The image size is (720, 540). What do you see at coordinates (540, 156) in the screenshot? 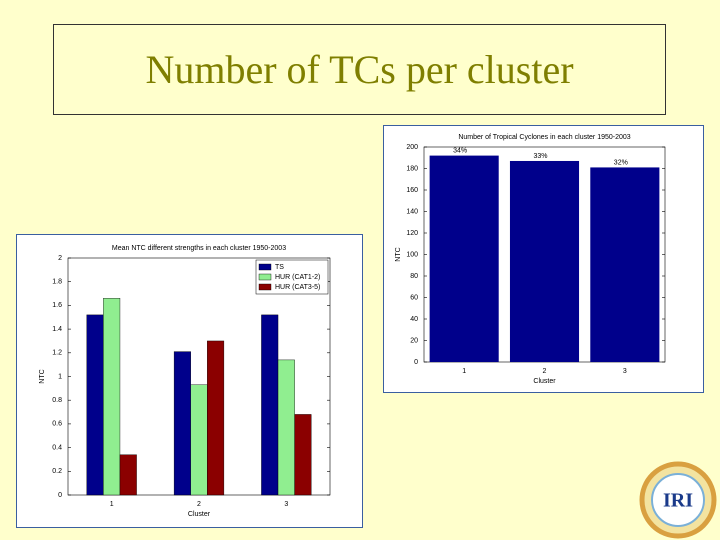
I see `bar-annotation: 33%` at bounding box center [540, 156].